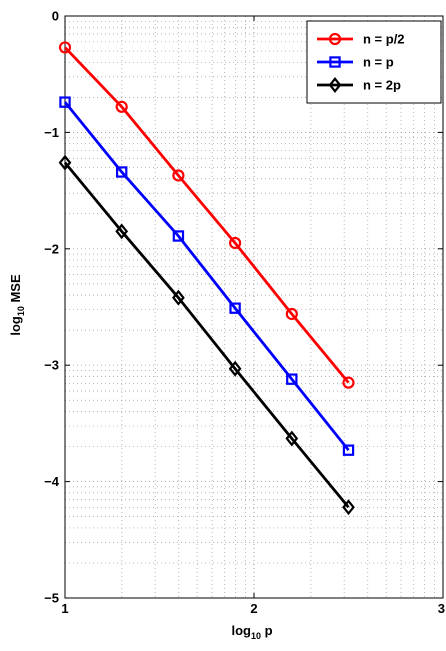  I want to click on legend-label: n = p, so click(378, 62).